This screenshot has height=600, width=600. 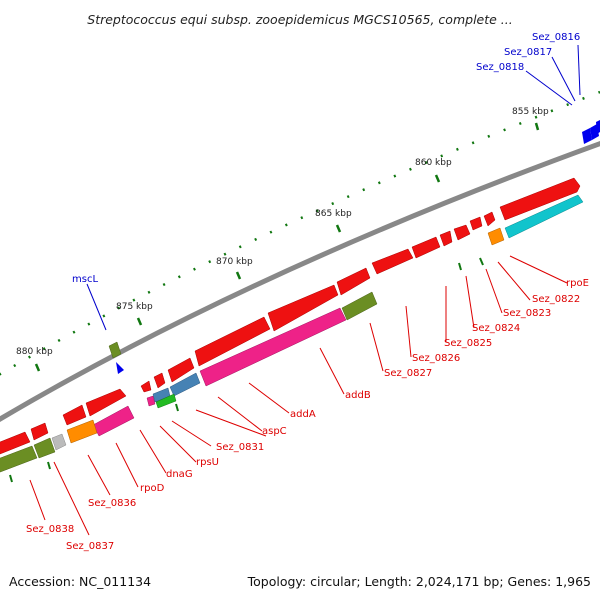 What do you see at coordinates (496, 328) in the screenshot?
I see `gene-label-sez0824: Sez_0824` at bounding box center [496, 328].